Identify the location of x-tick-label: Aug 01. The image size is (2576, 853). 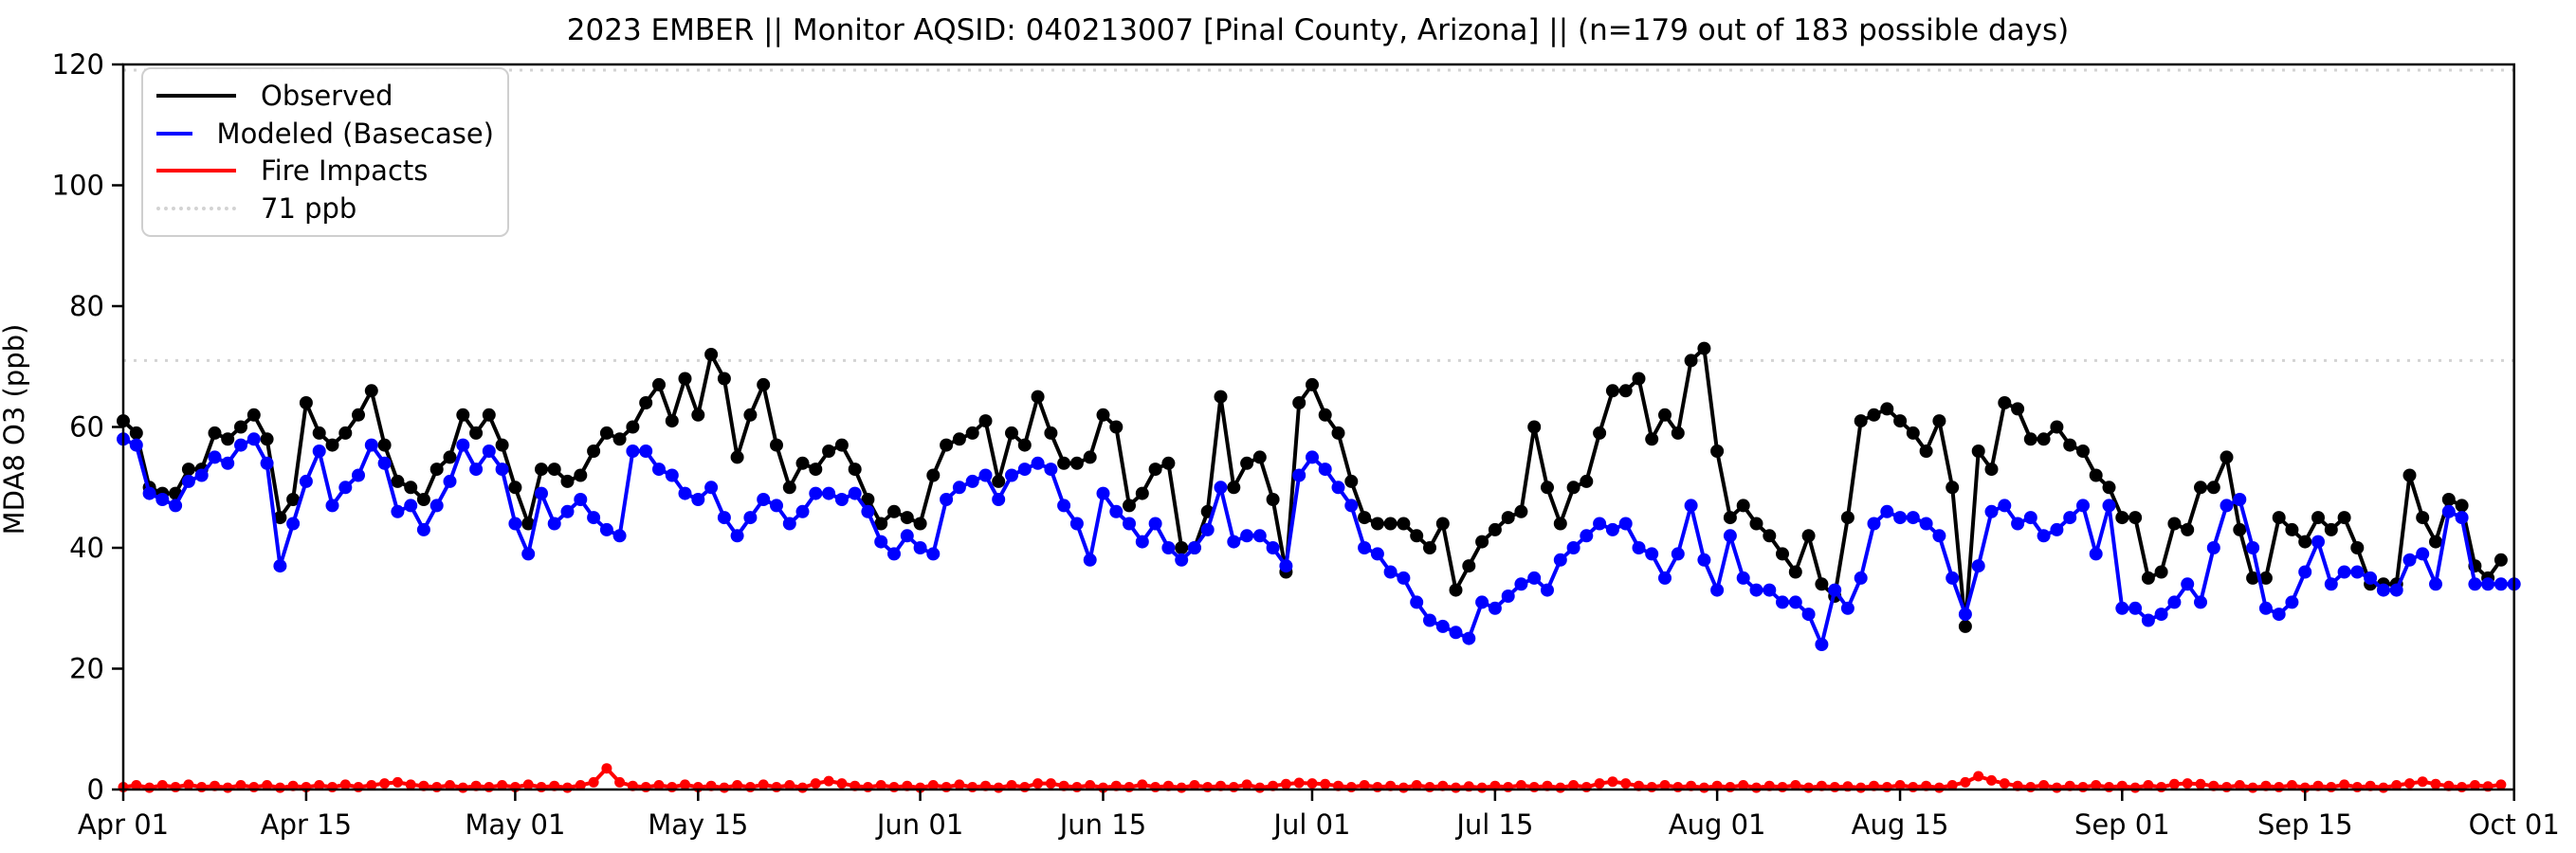
(1717, 824).